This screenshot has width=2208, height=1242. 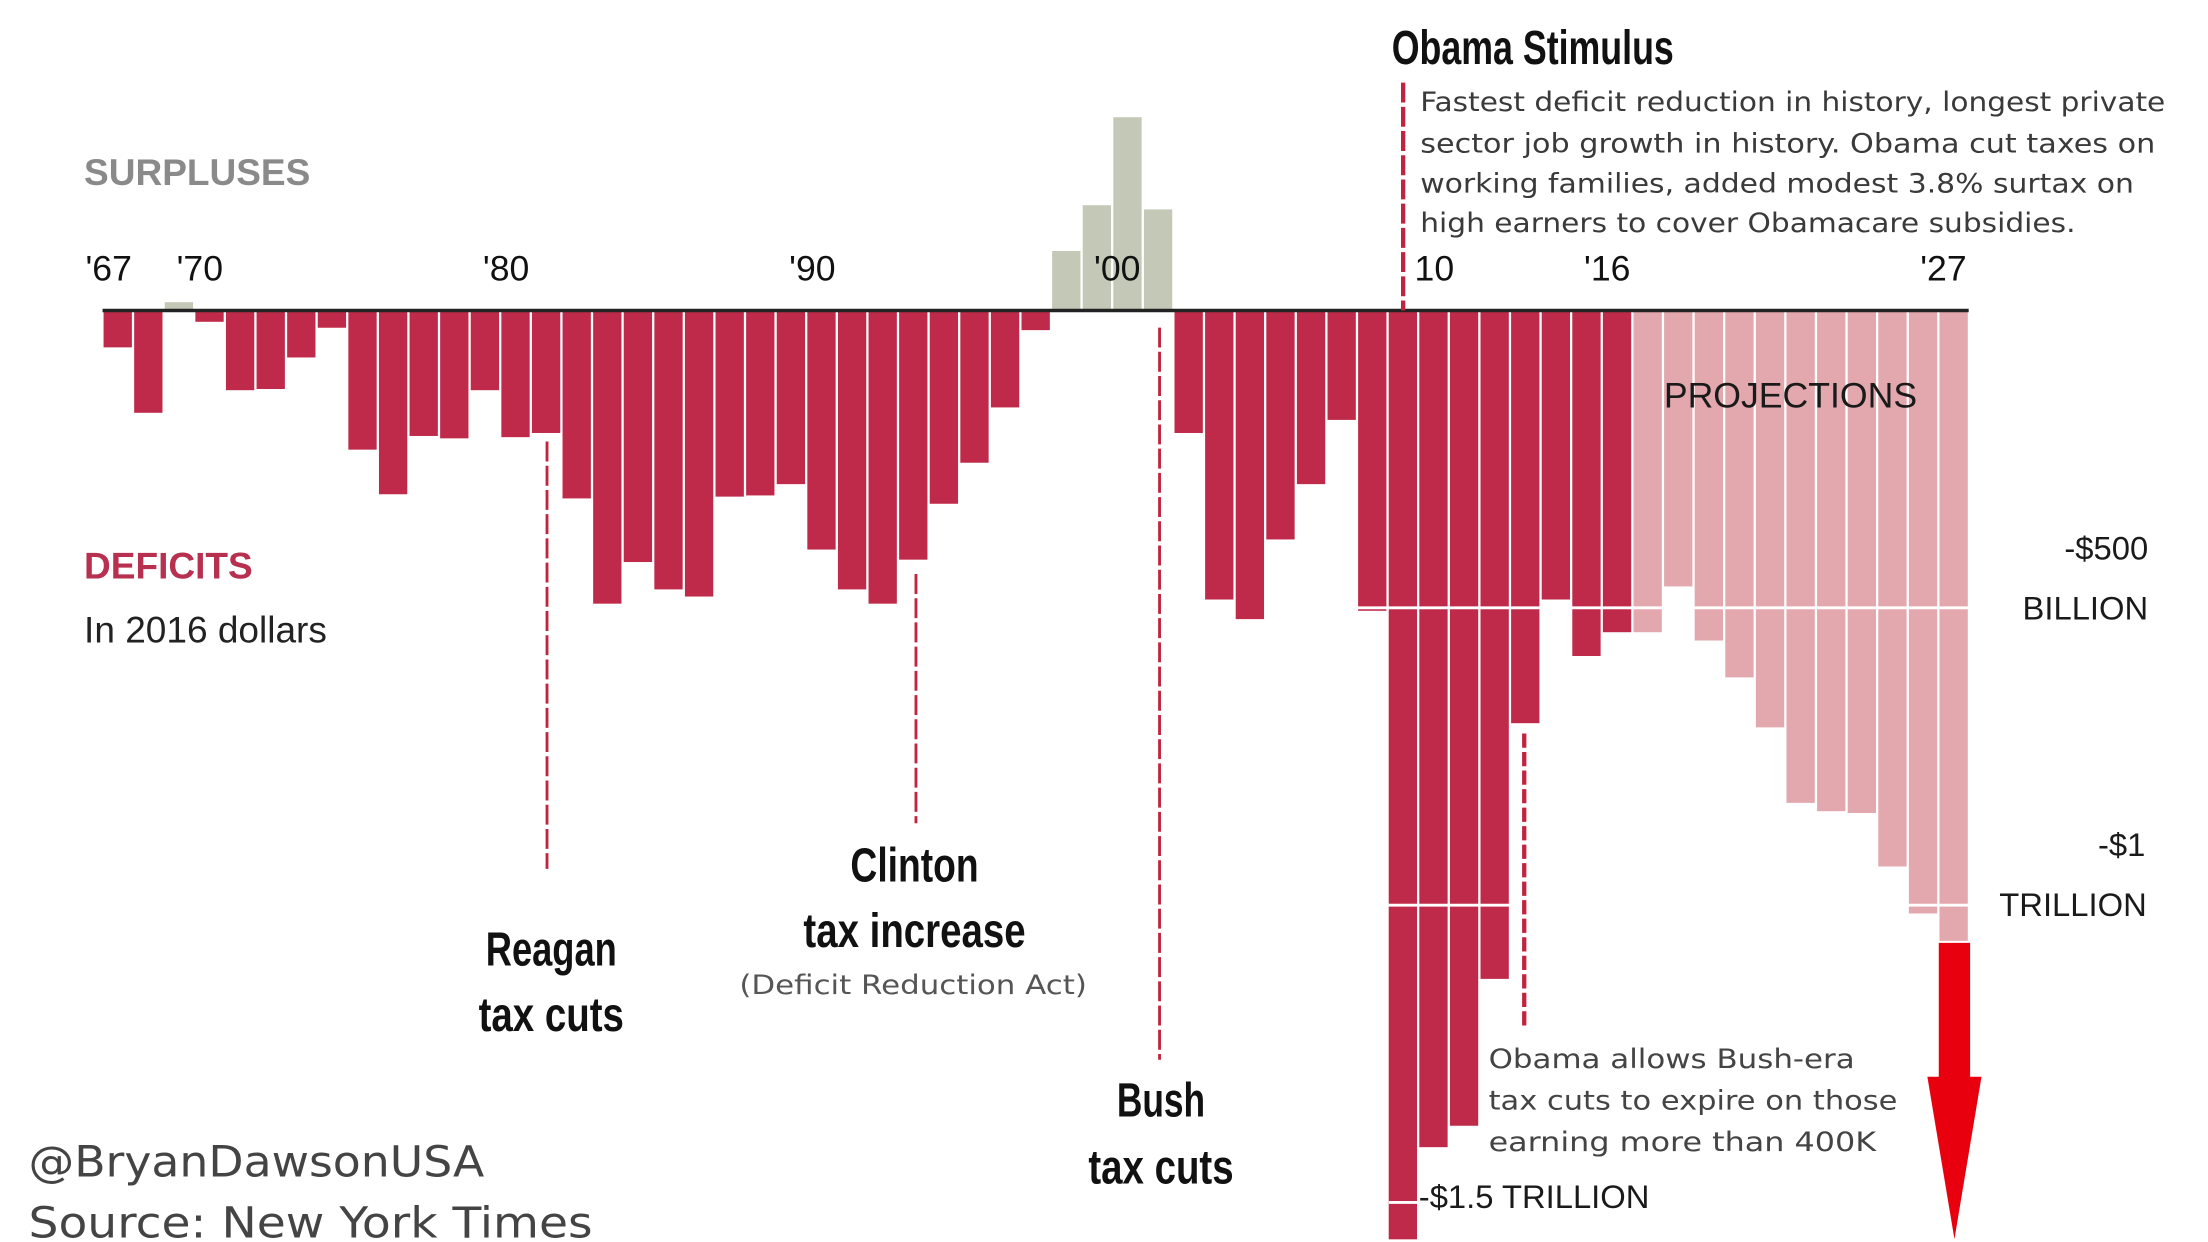 I want to click on y-label-500-value: -$500, so click(x=2106, y=548).